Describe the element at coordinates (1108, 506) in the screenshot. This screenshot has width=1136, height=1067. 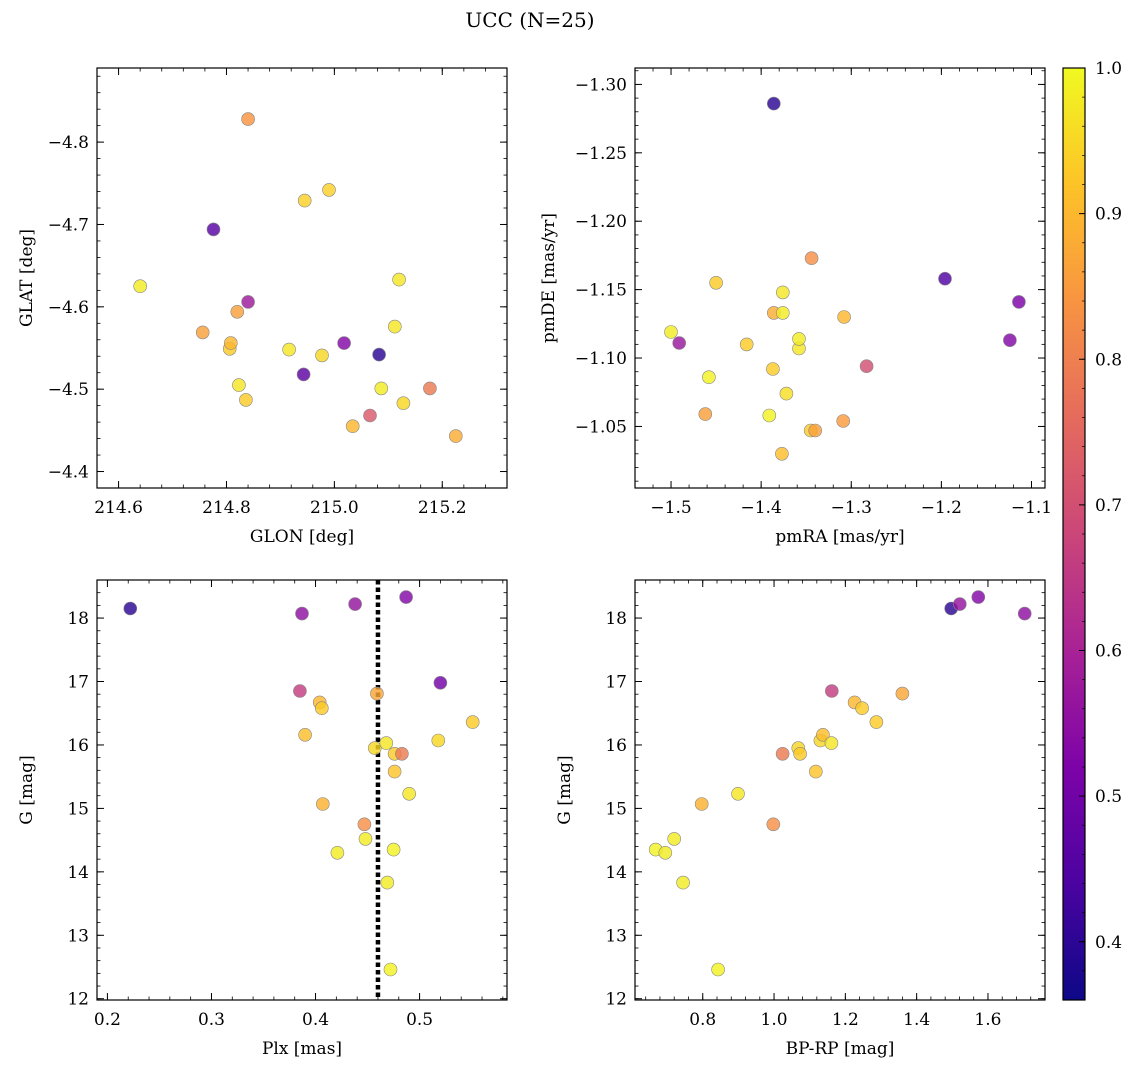
I see `colorbar-tick-label: 0.7` at that location.